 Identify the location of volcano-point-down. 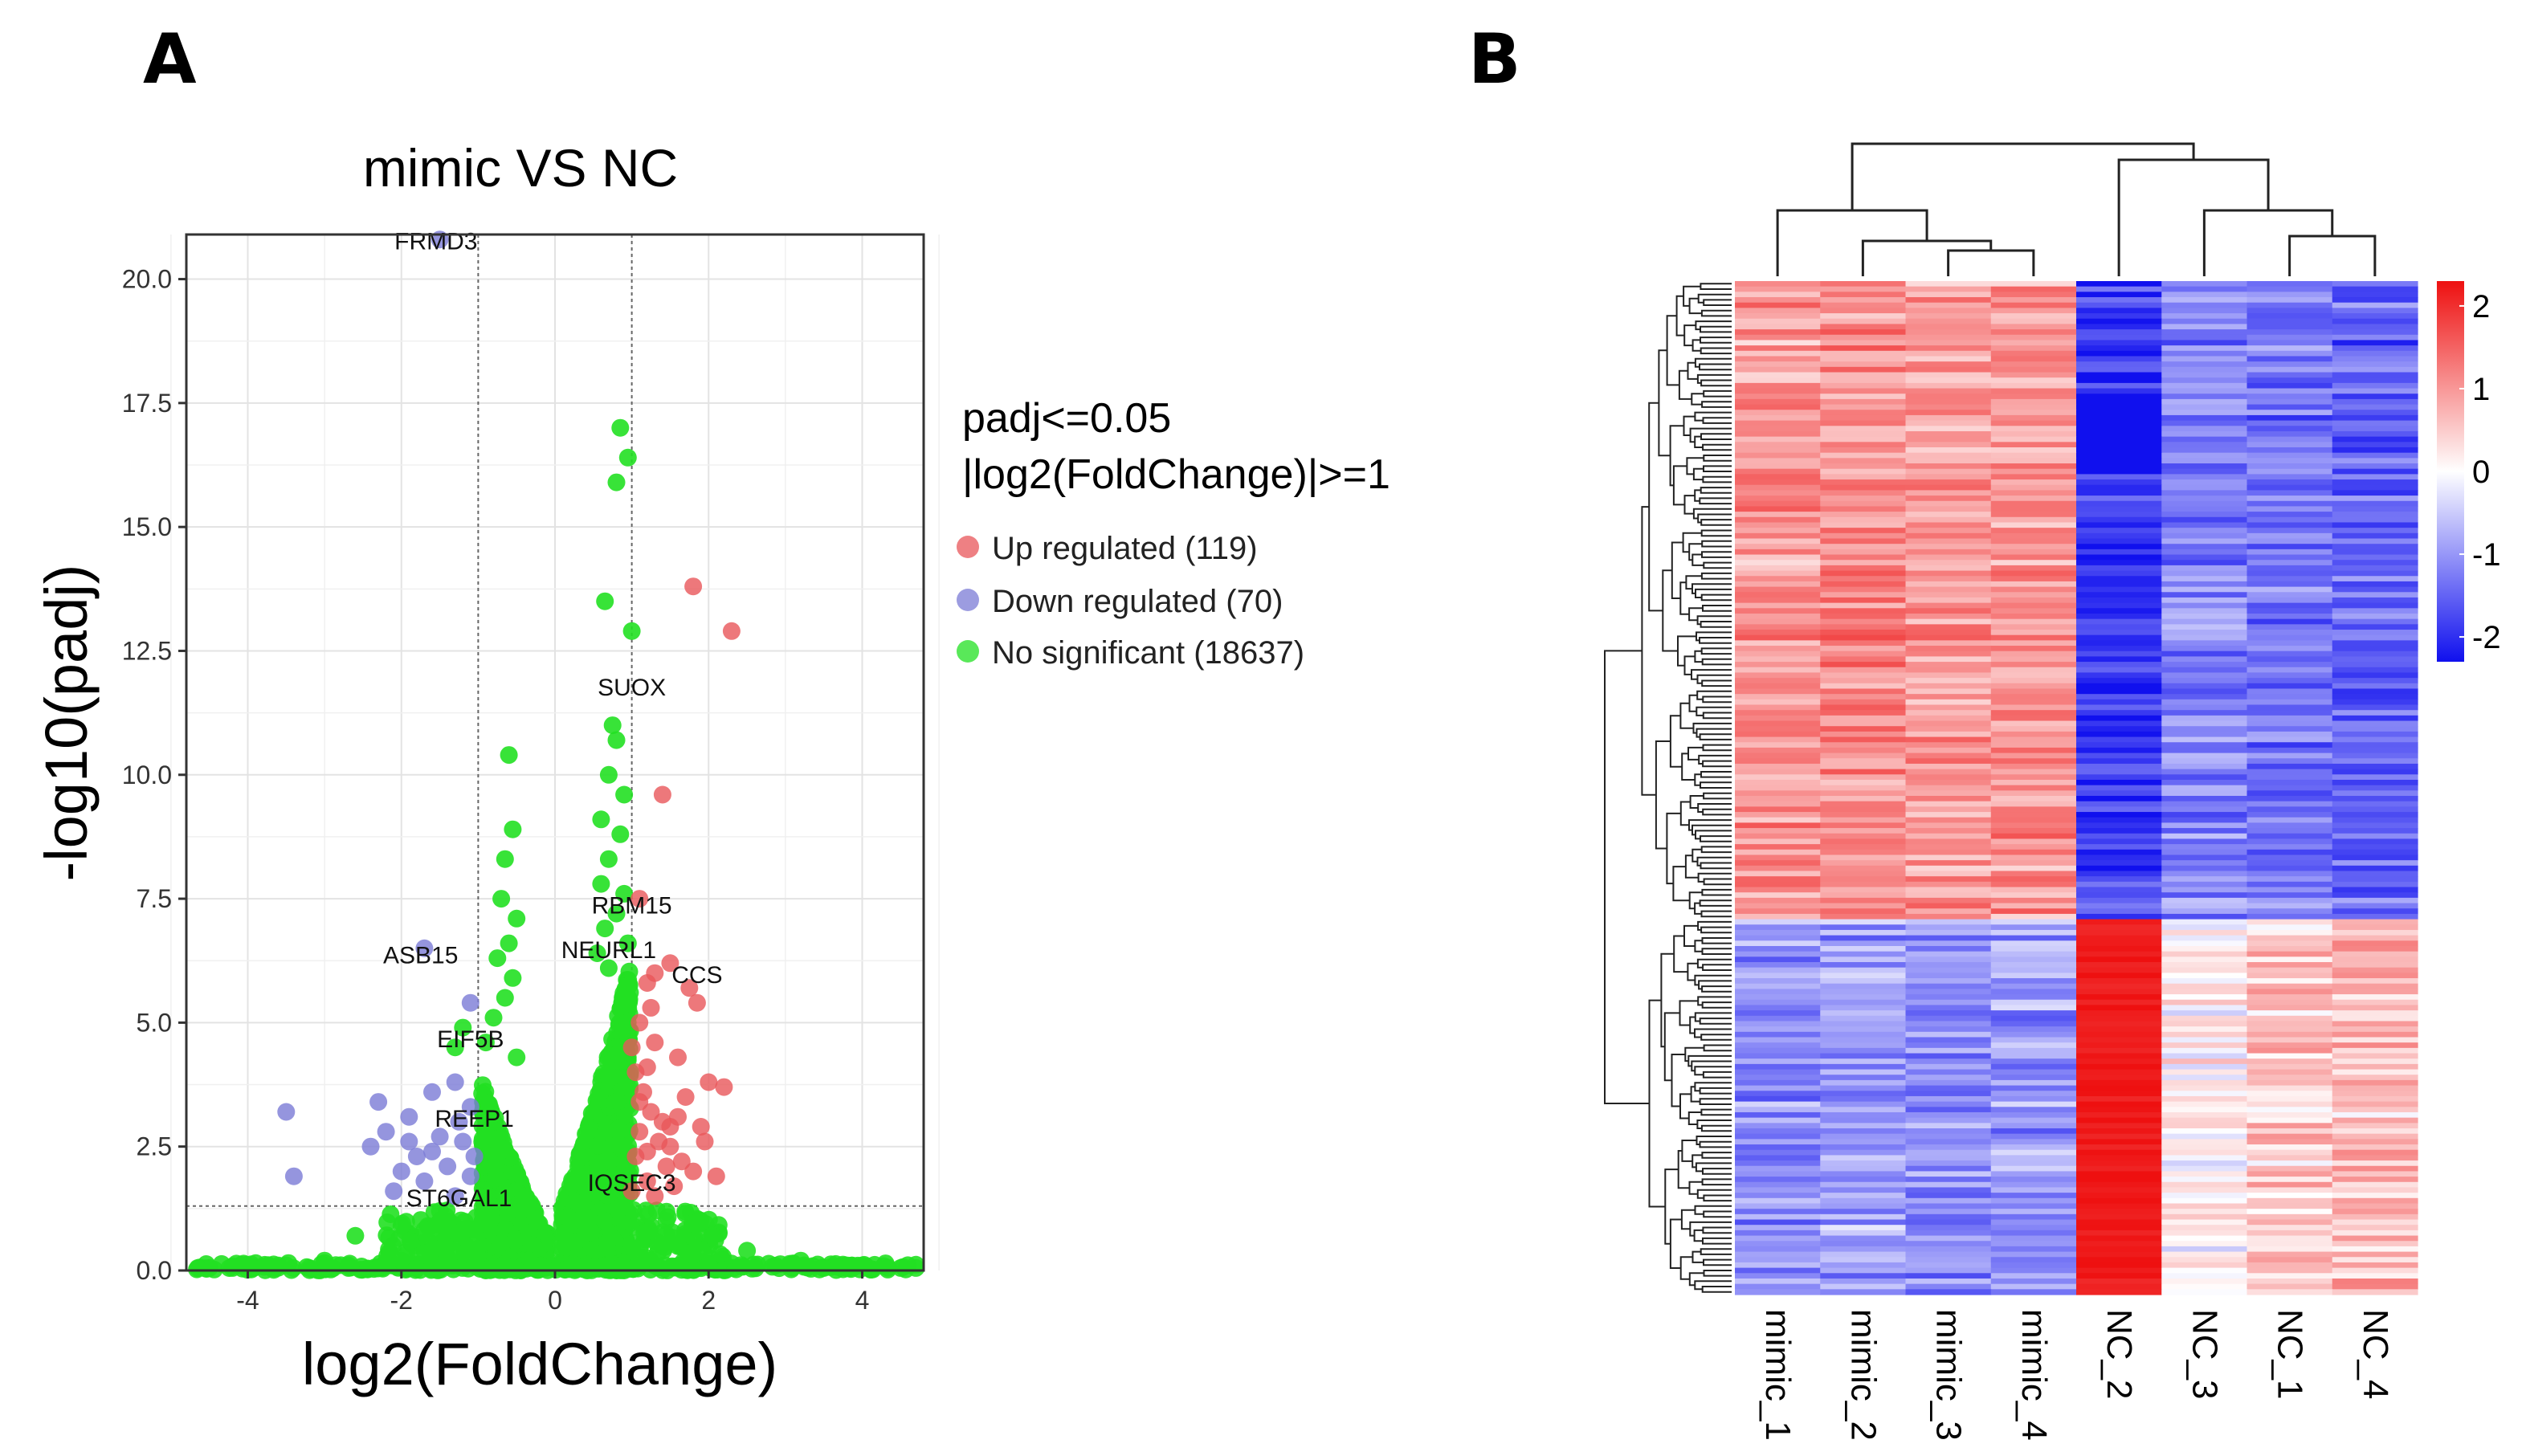
(432, 1151).